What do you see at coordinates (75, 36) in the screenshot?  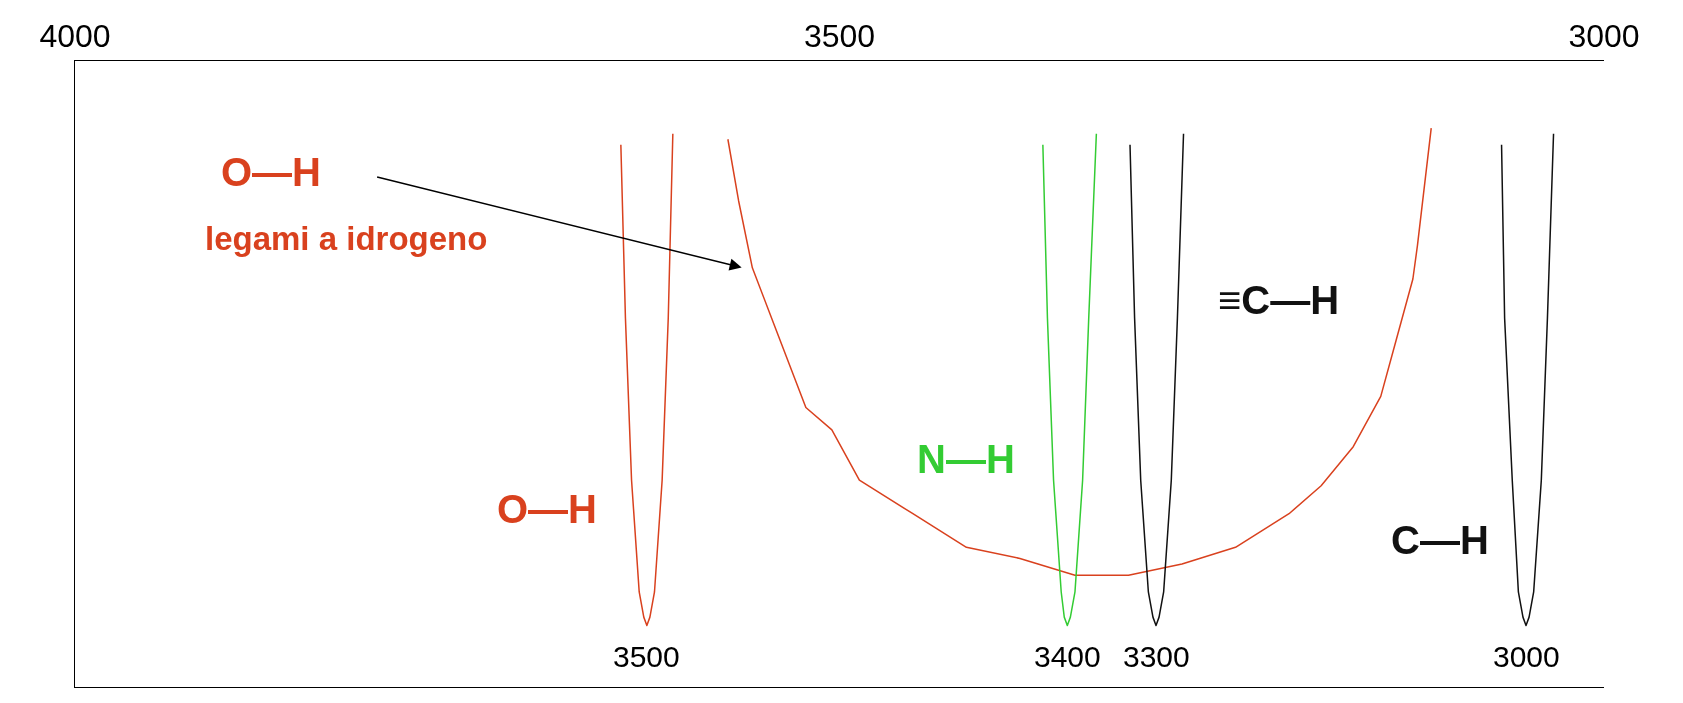 I see `x-tick-label: 4000` at bounding box center [75, 36].